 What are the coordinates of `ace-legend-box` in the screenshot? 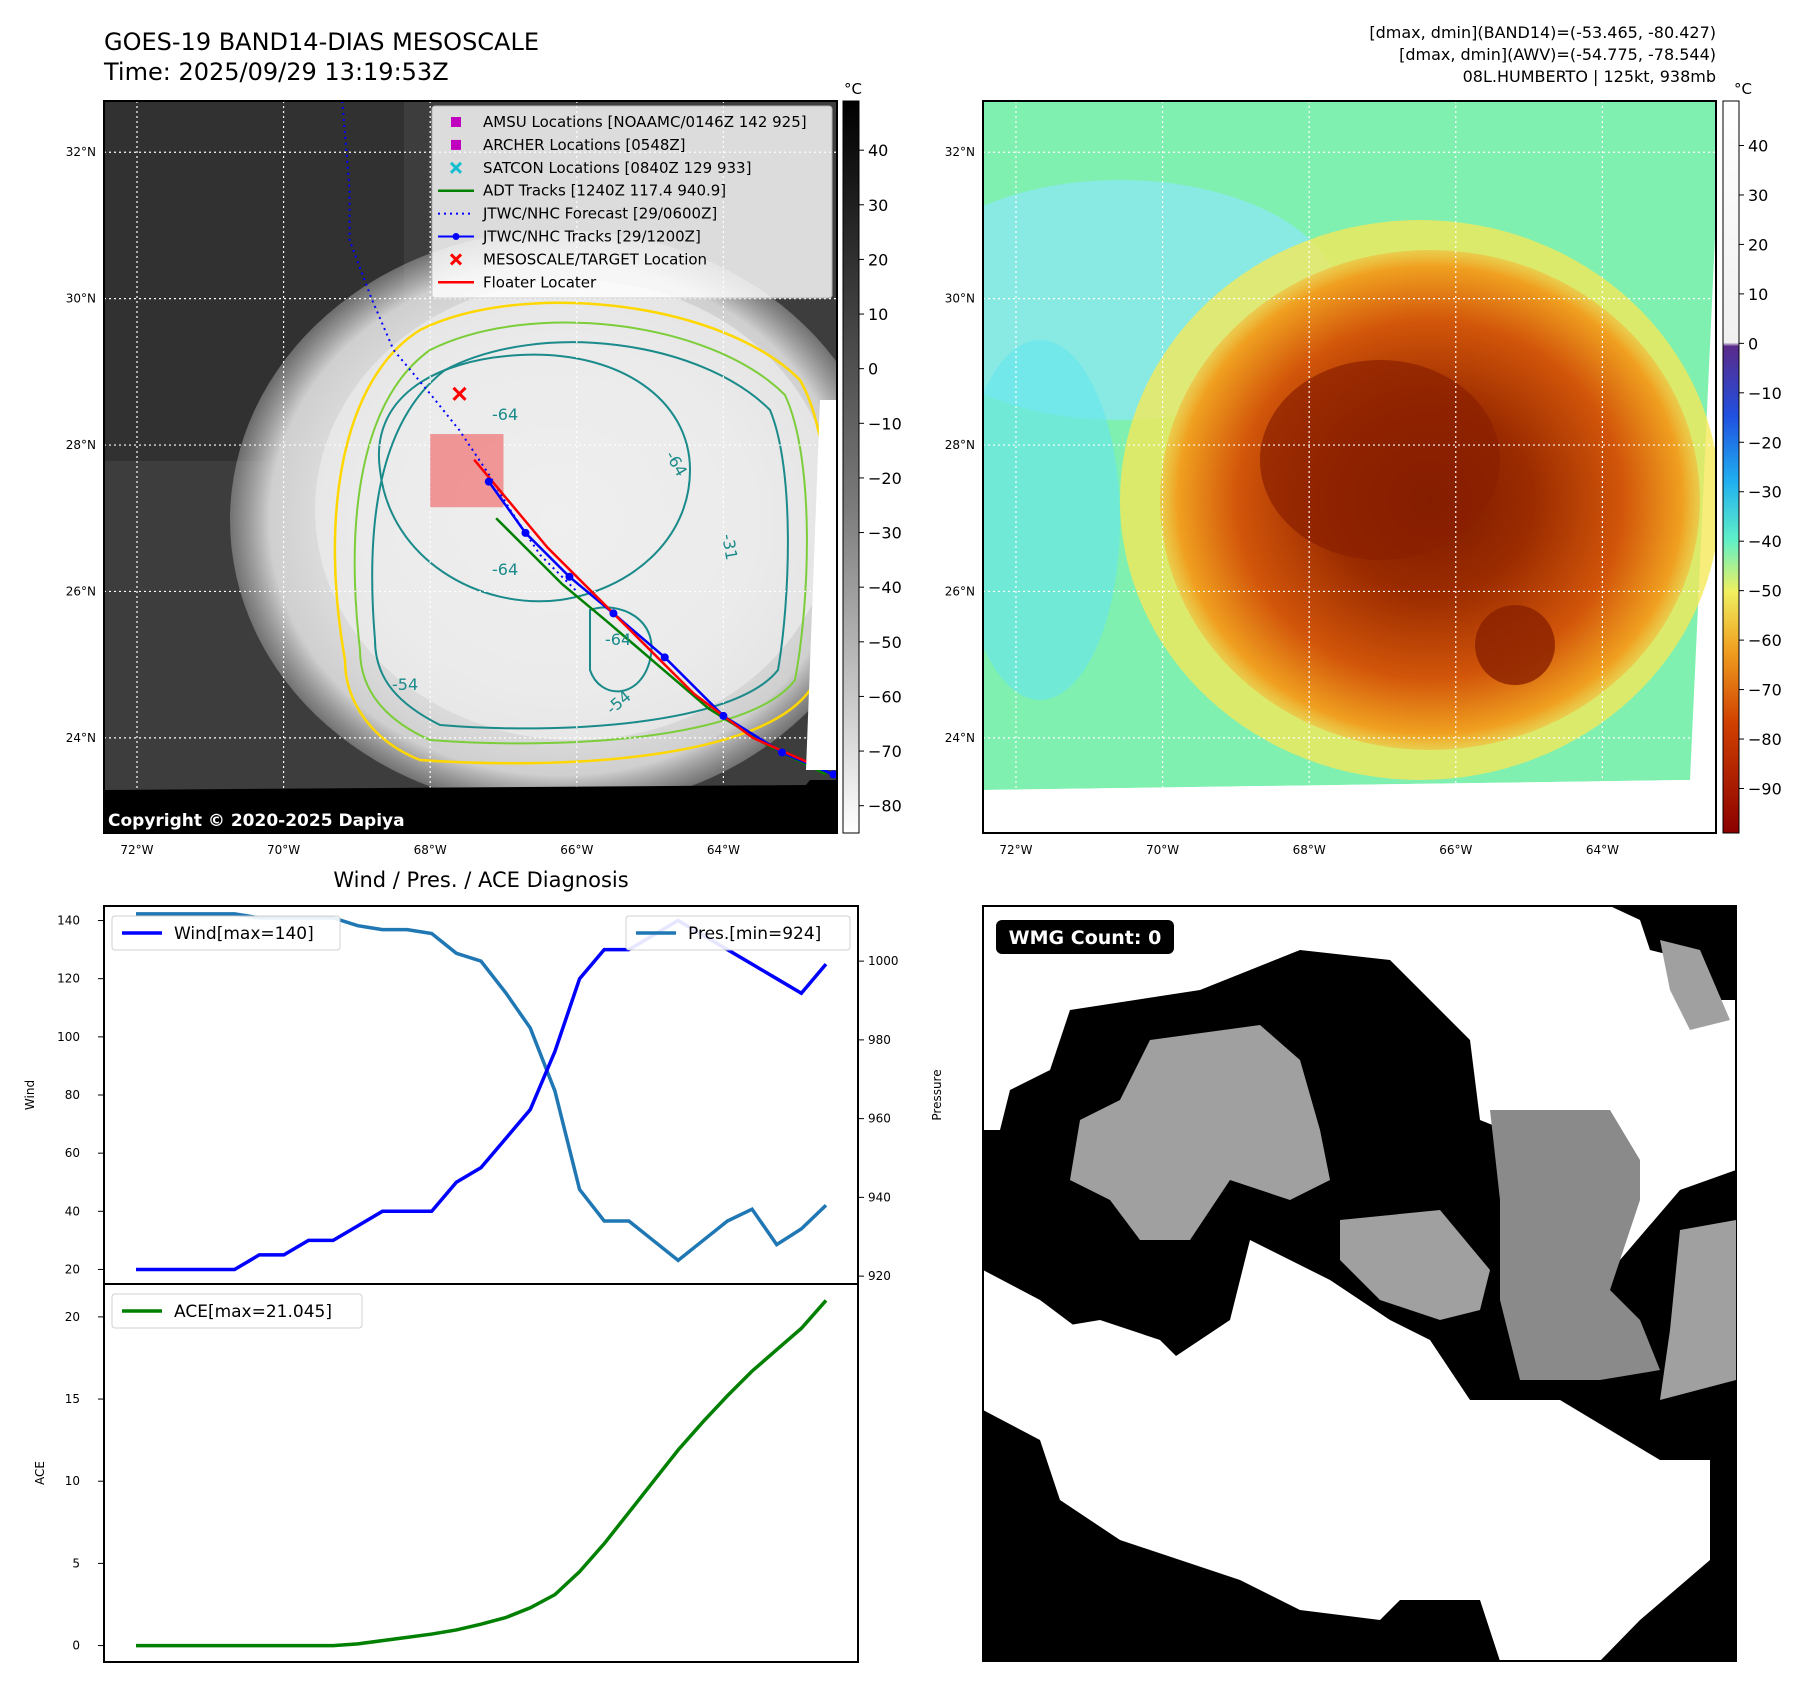 It's located at (237, 1311).